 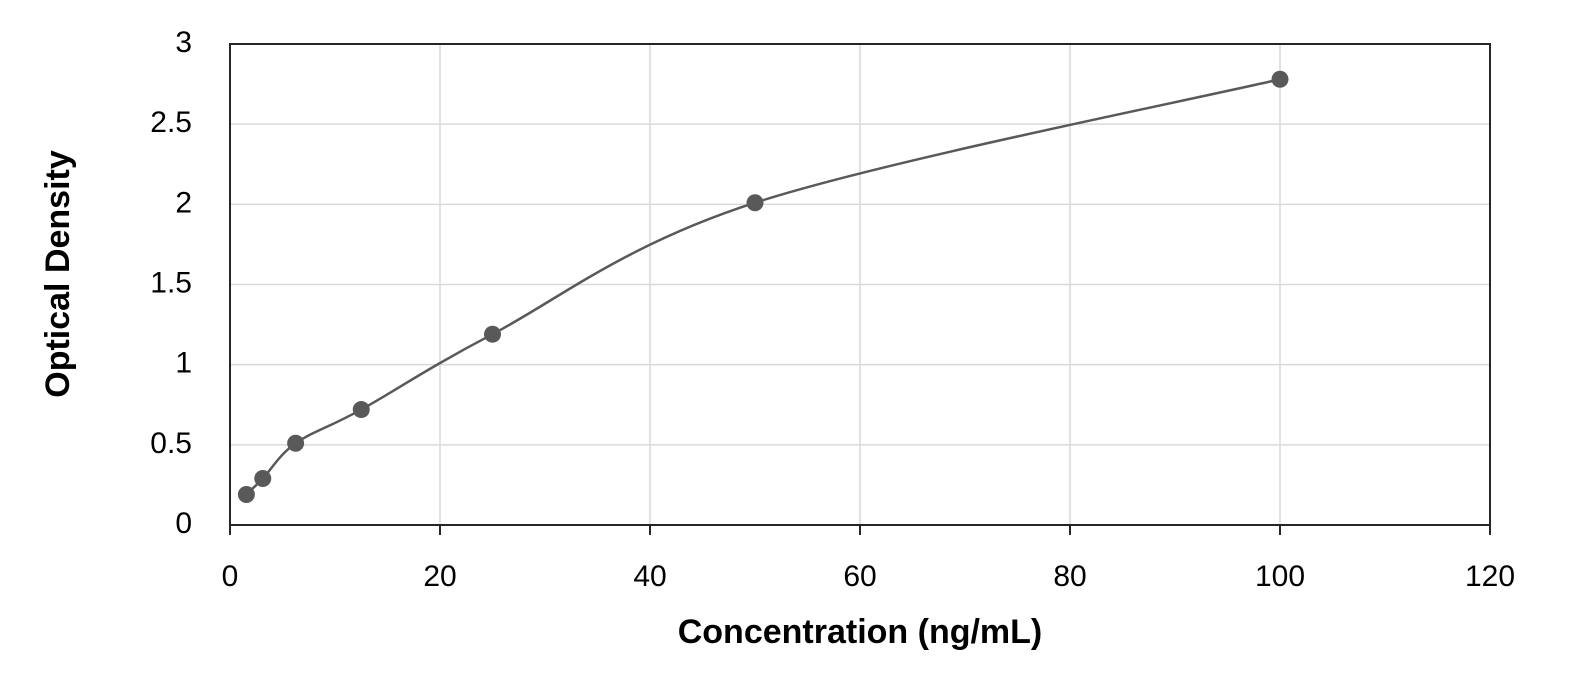 I want to click on x-tick-label: 20, so click(x=439, y=576).